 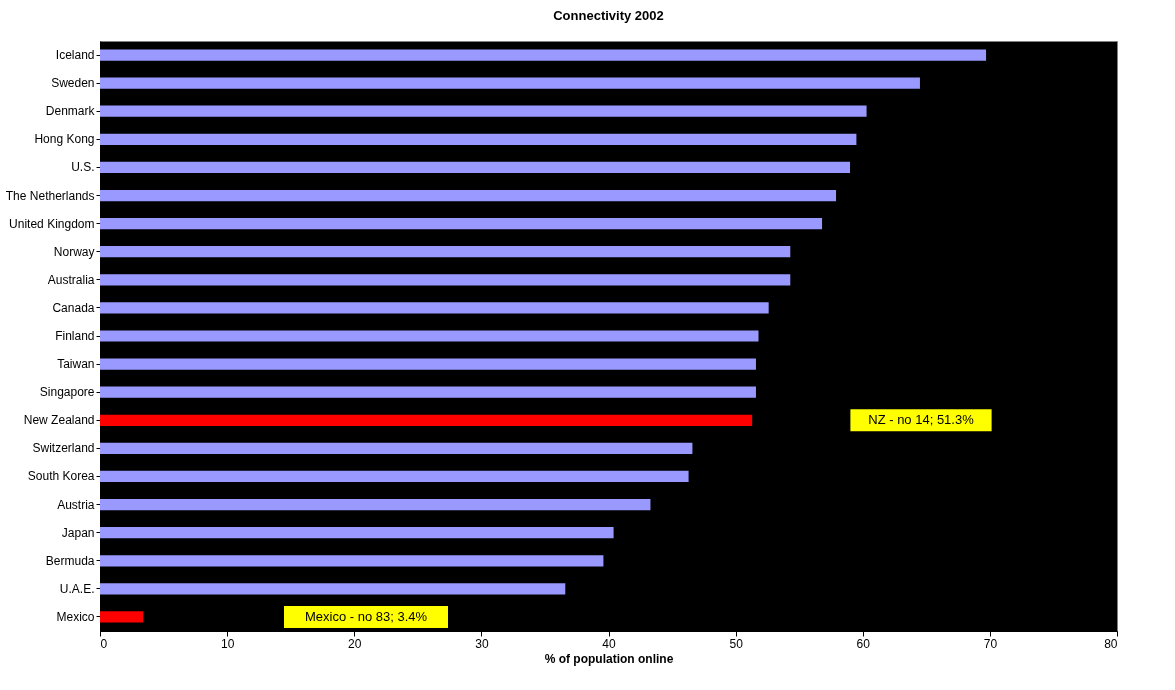 What do you see at coordinates (73, 307) in the screenshot?
I see `y-tick-label: Canada` at bounding box center [73, 307].